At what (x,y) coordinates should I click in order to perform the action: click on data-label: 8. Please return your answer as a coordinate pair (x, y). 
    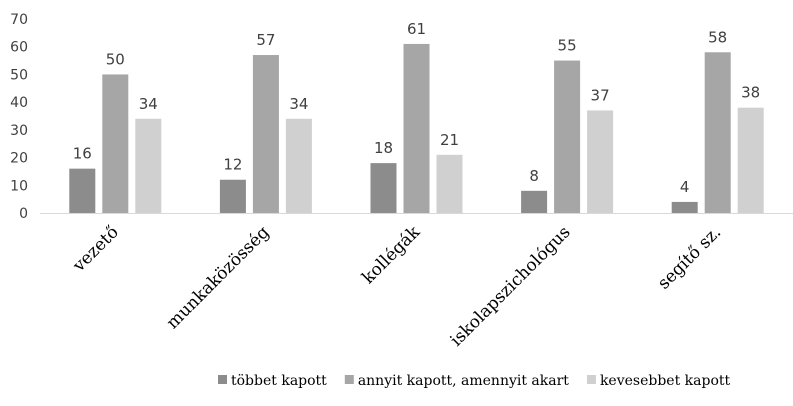
    Looking at the image, I should click on (534, 176).